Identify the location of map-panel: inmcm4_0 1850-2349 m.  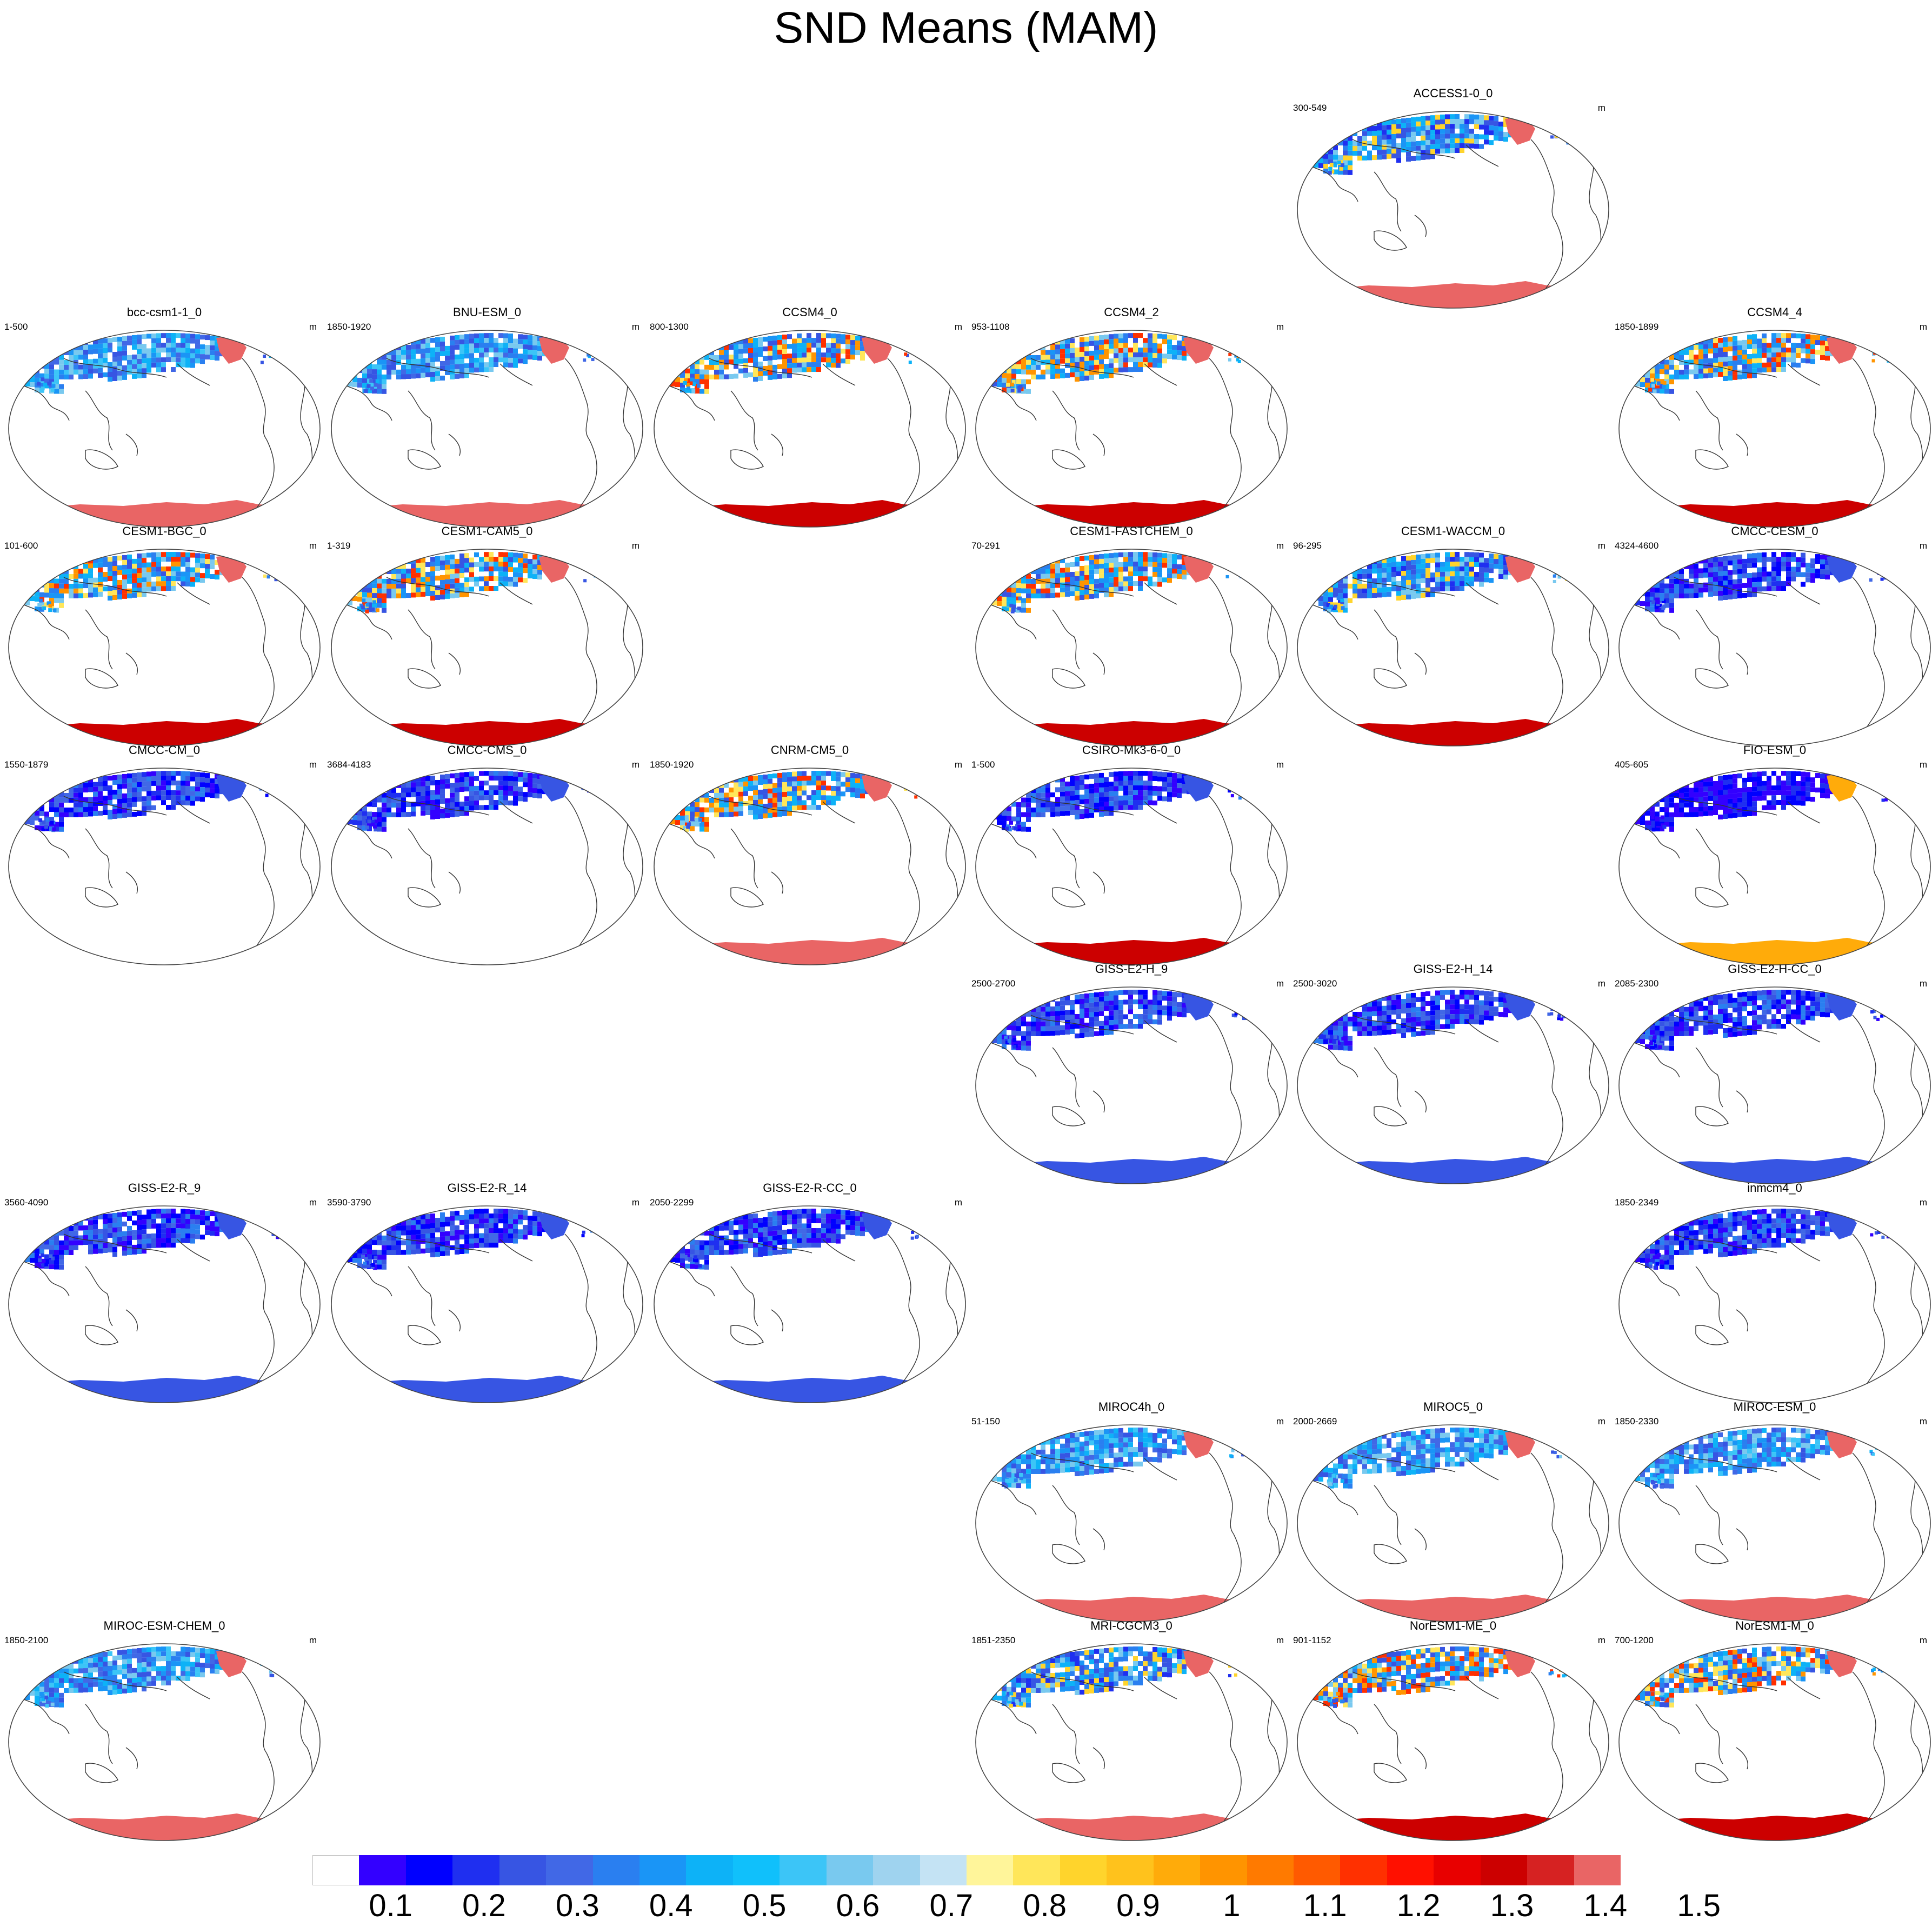
(1773, 1295).